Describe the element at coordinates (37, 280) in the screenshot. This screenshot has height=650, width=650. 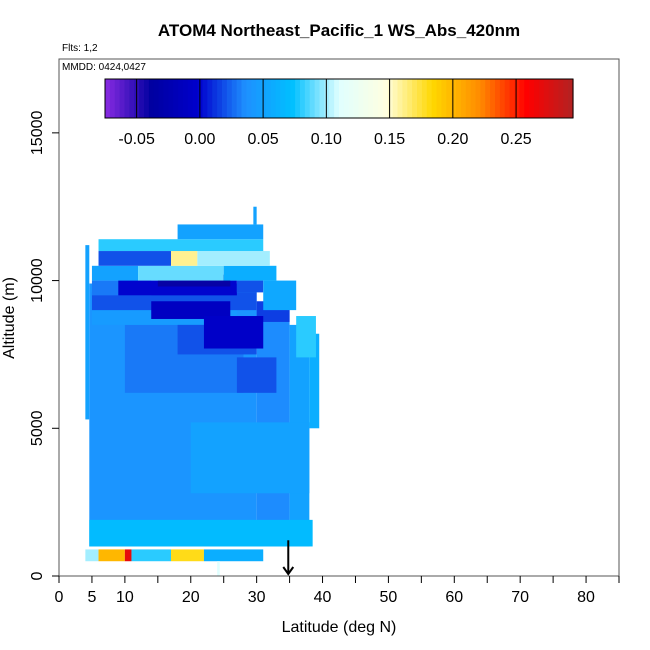
I see `y-tick-label: 10000` at that location.